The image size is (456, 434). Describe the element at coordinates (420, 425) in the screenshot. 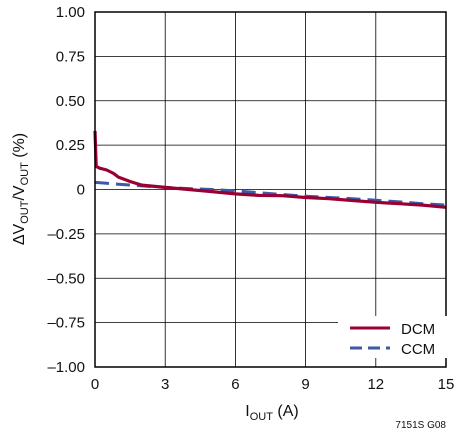

I see `figure-code: 7151S G08` at that location.